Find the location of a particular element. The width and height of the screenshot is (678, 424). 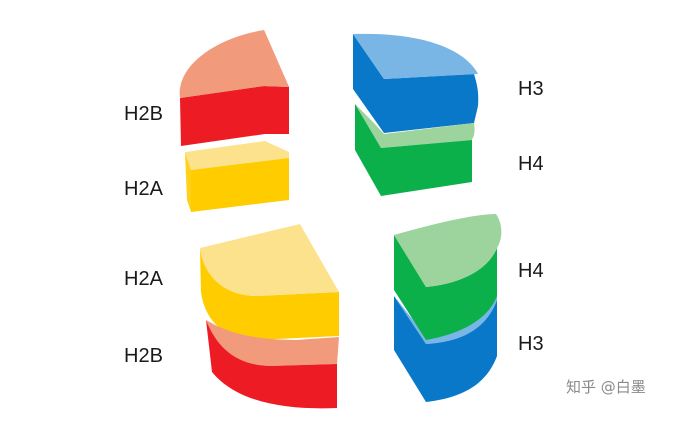

label-h2a-top-left: H2A is located at coordinates (144, 189).